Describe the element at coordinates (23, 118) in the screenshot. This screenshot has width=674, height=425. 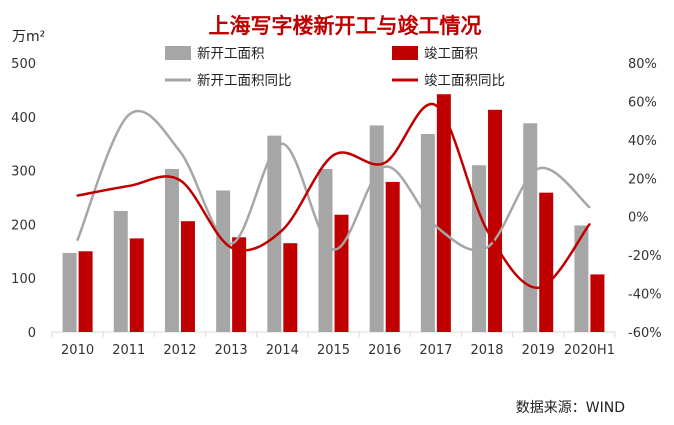
I see `y-left-tick-label: 400` at that location.